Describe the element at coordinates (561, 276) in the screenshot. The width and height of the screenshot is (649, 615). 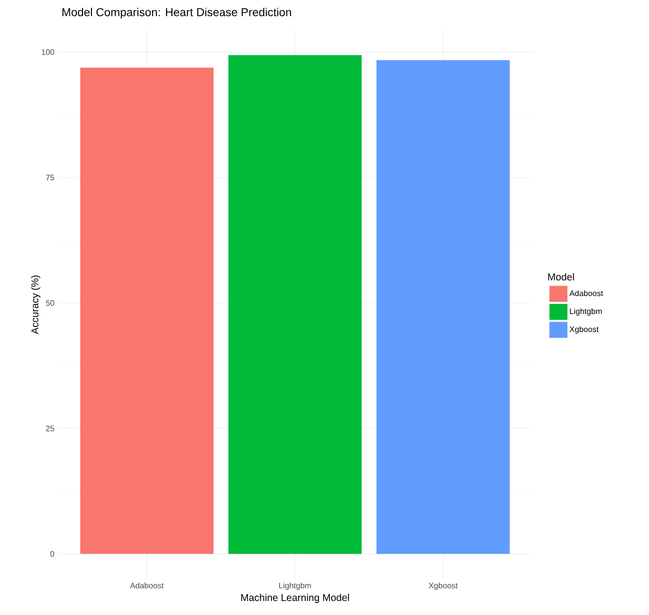
I see `legend-title: Model` at that location.